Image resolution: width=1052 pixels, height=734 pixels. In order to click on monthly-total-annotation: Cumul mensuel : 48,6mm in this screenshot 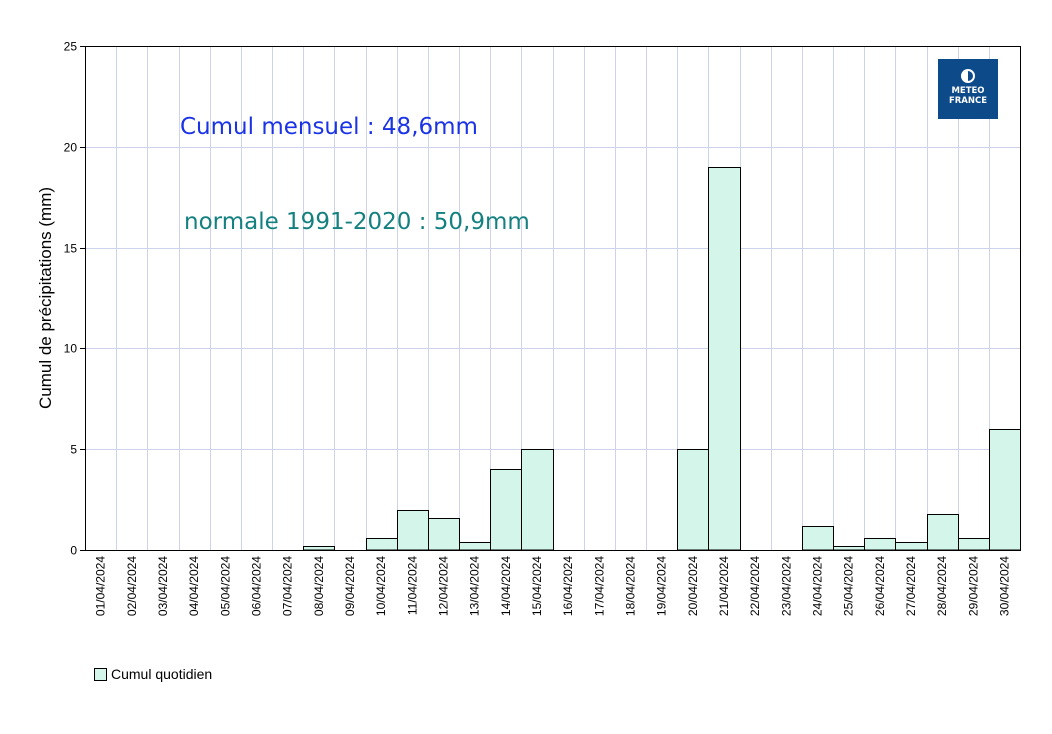, I will do `click(329, 127)`.